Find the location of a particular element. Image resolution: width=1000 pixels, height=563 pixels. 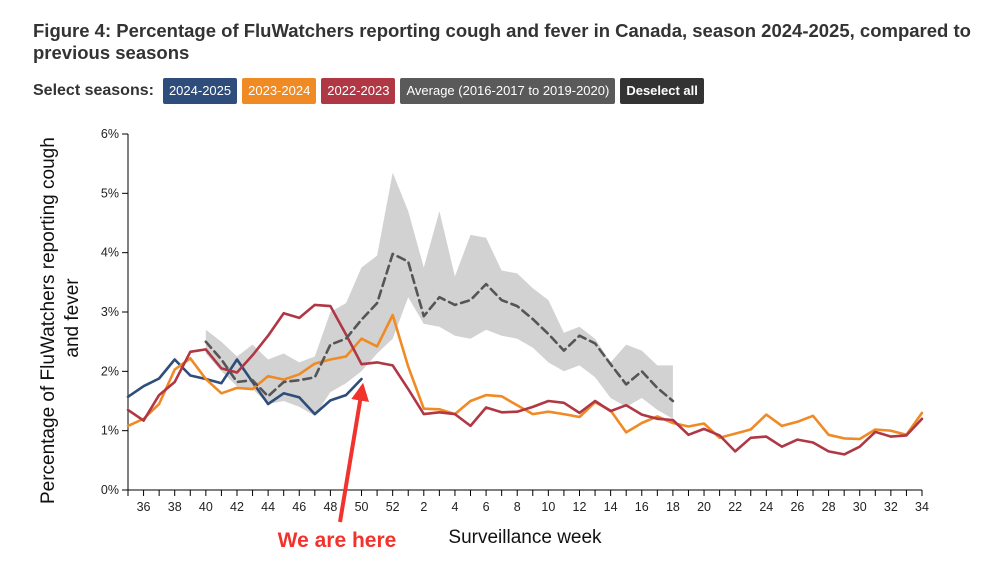

x-tick-label: 18 is located at coordinates (673, 507).